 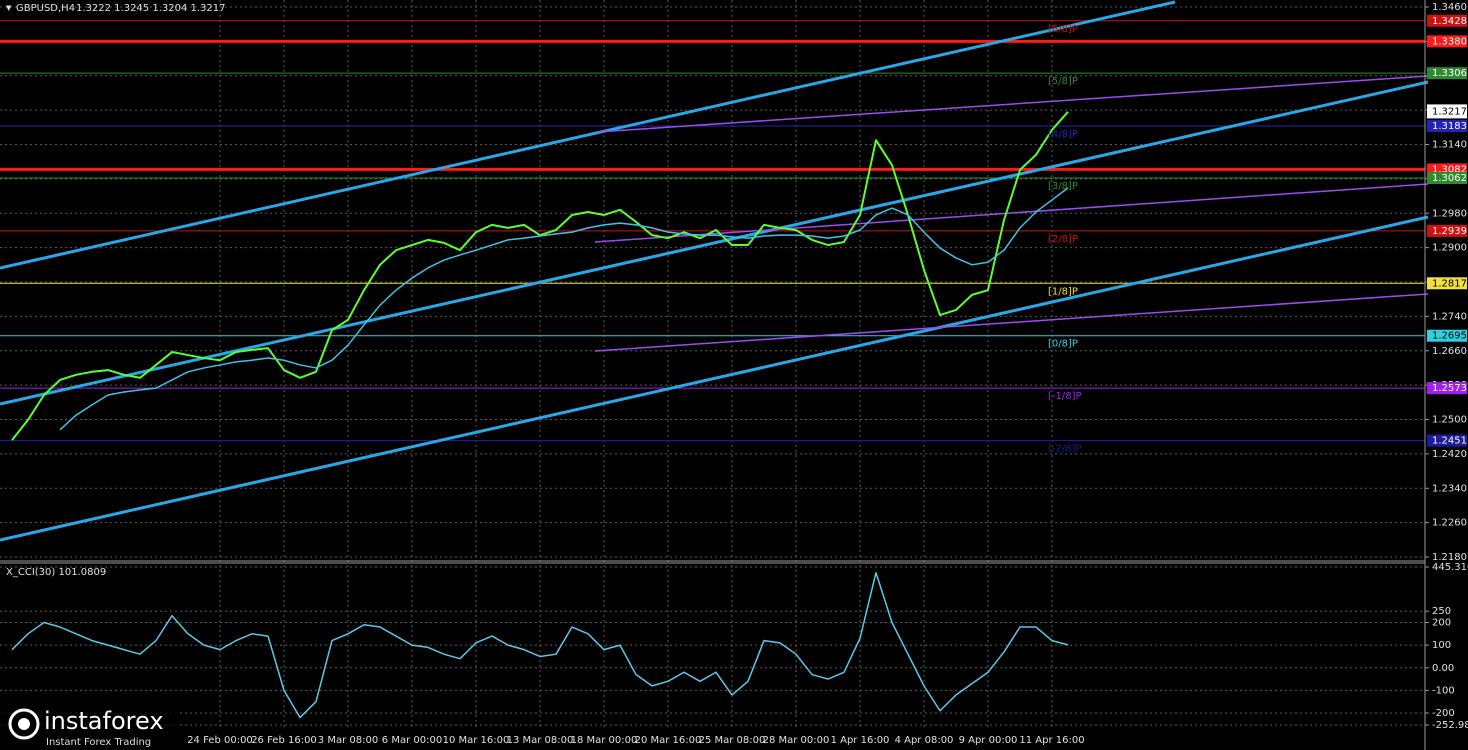 What do you see at coordinates (924, 740) in the screenshot?
I see `x-tick-label: 4 Apr 08:00` at bounding box center [924, 740].